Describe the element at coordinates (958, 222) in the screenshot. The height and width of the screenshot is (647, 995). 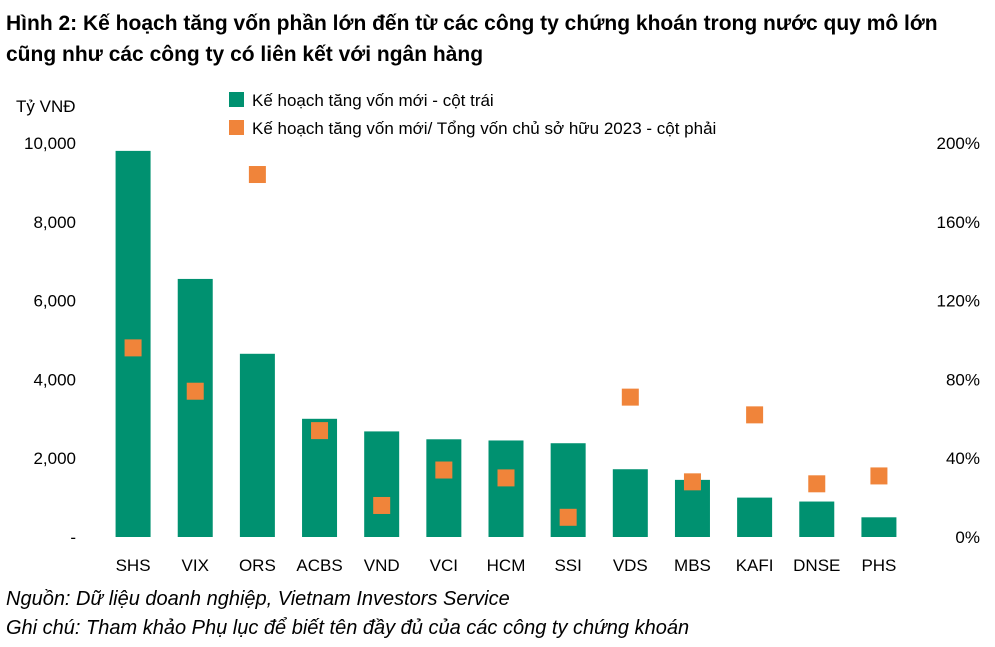
I see `y-right-tick-label: 160%` at that location.